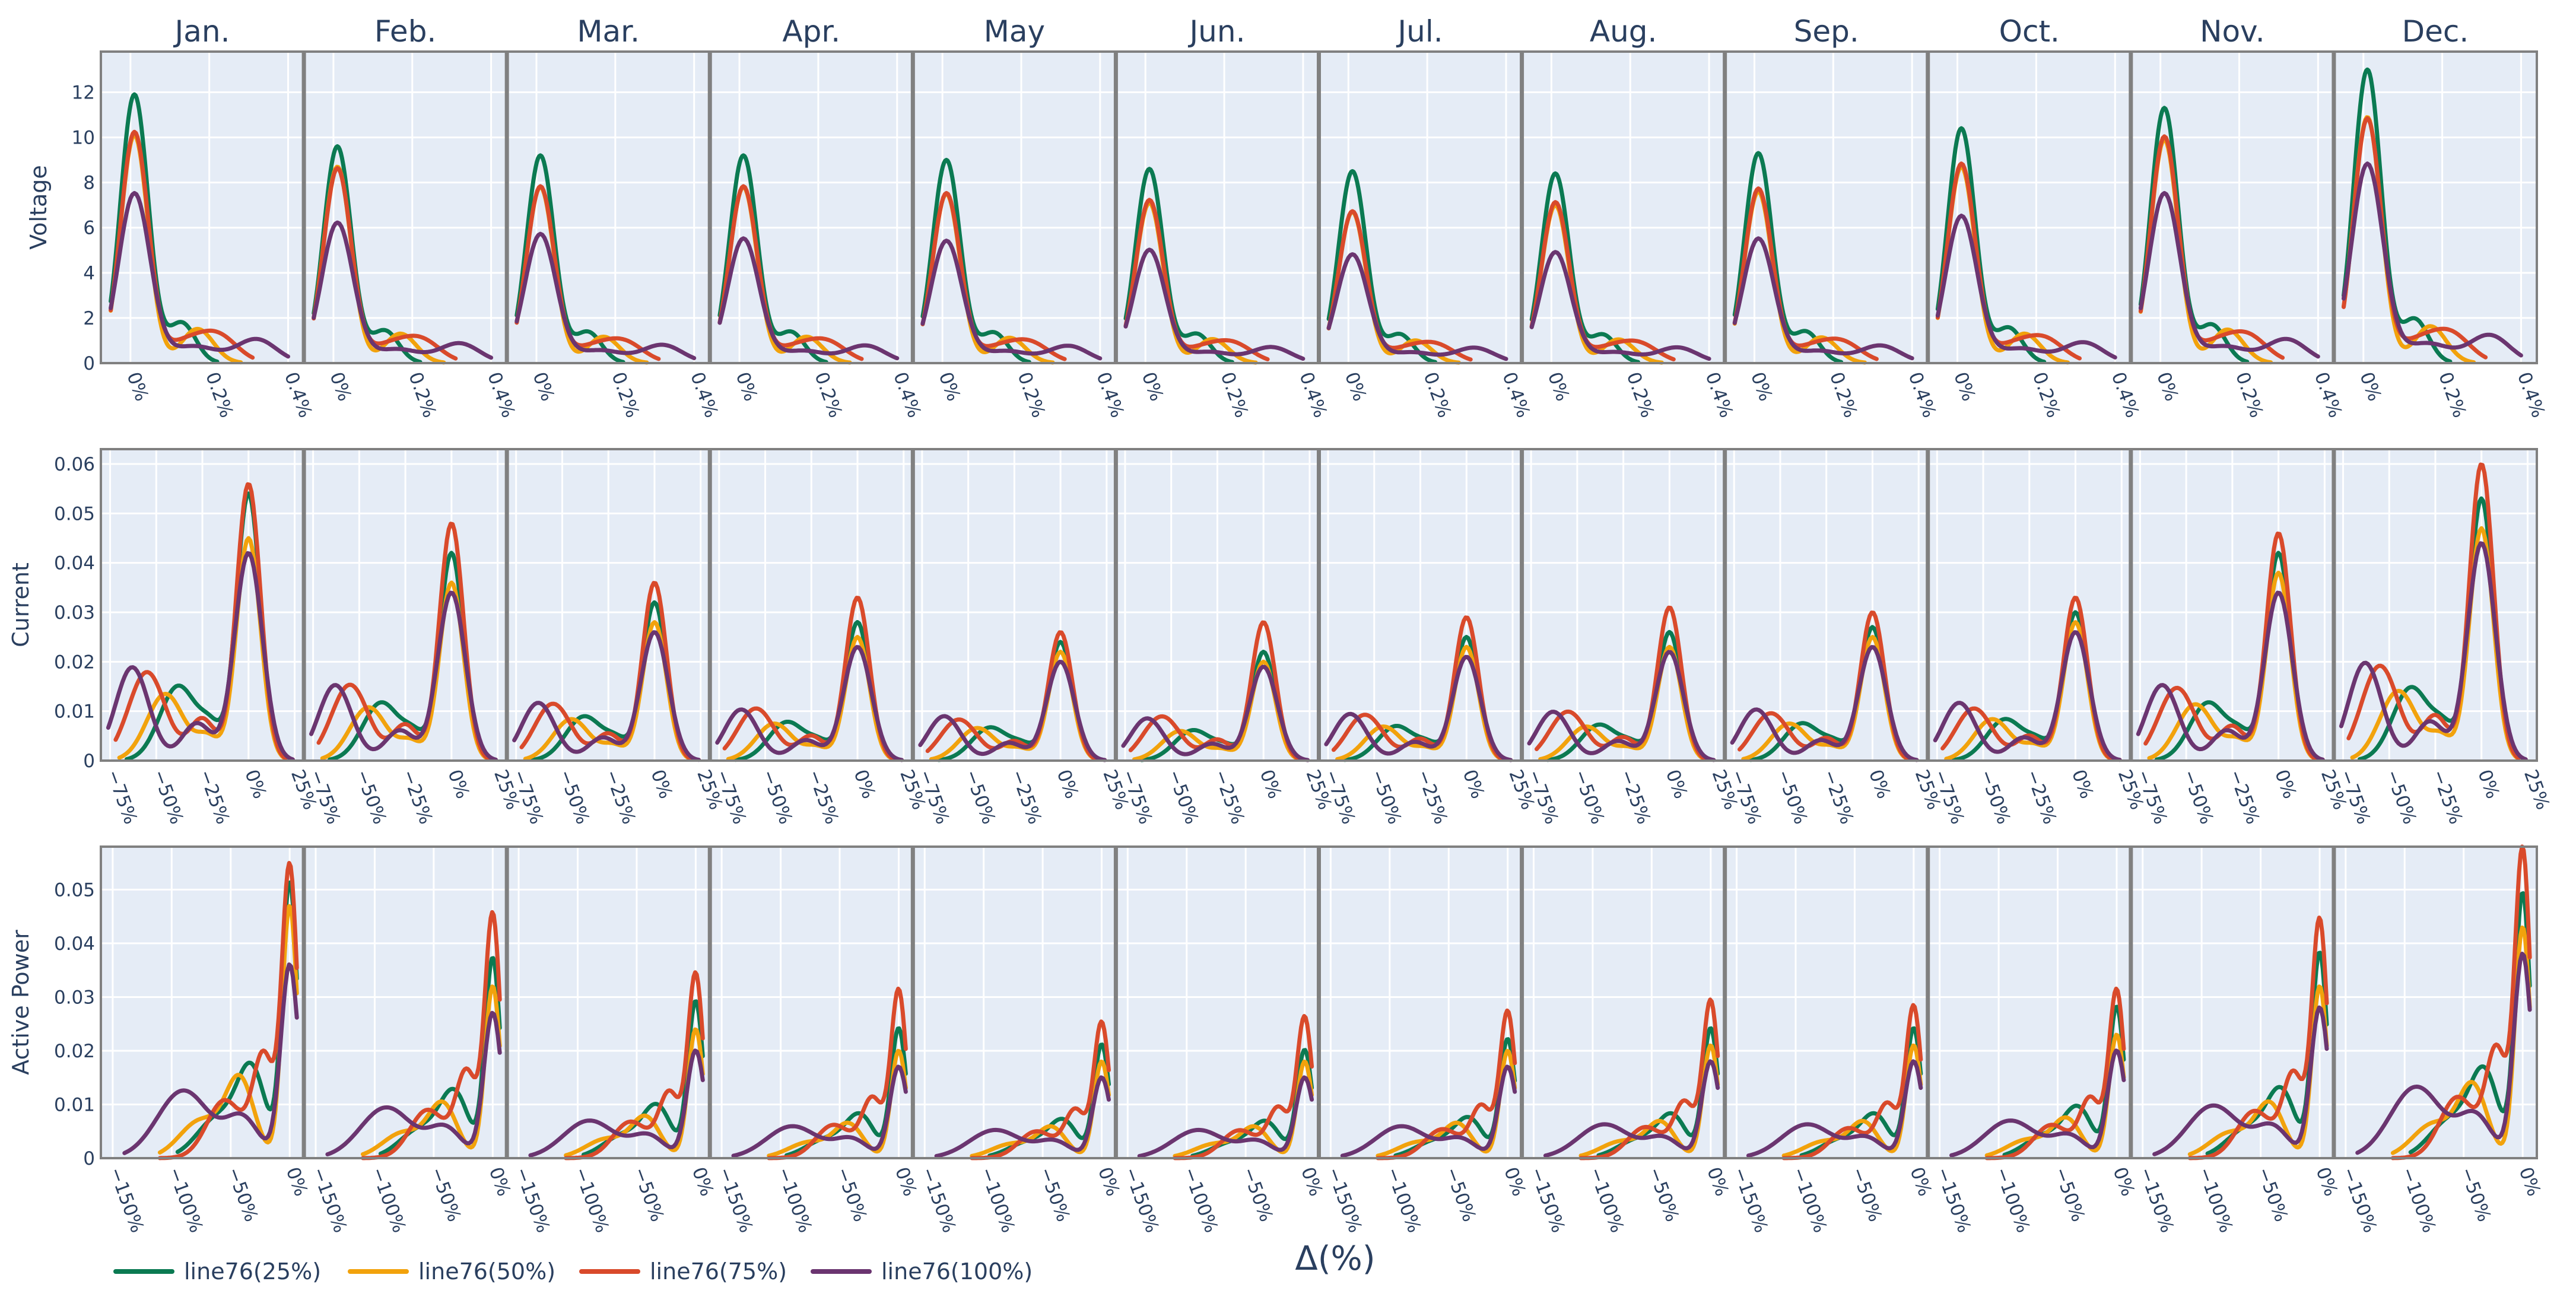 This screenshot has height=1297, width=2576. Describe the element at coordinates (957, 1271) in the screenshot. I see `legend-label: line76(100%)` at that location.